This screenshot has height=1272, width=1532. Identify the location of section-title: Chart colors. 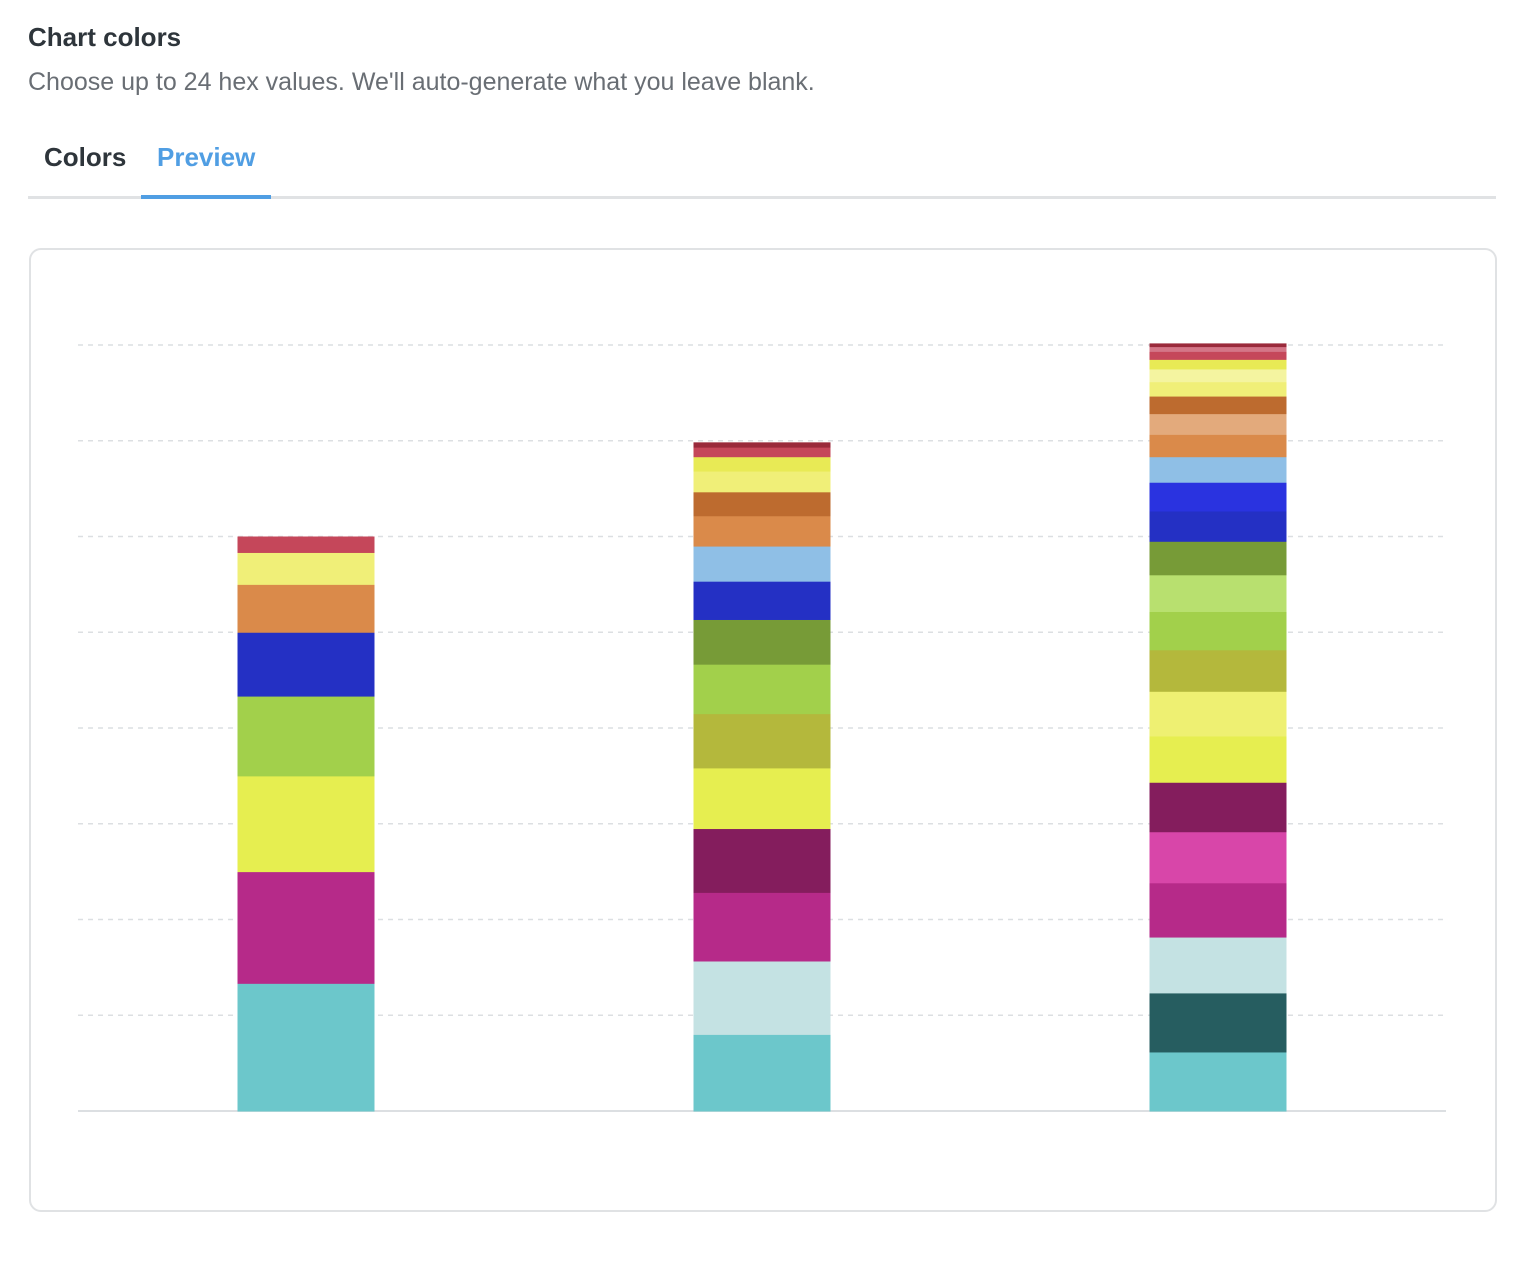
(105, 37).